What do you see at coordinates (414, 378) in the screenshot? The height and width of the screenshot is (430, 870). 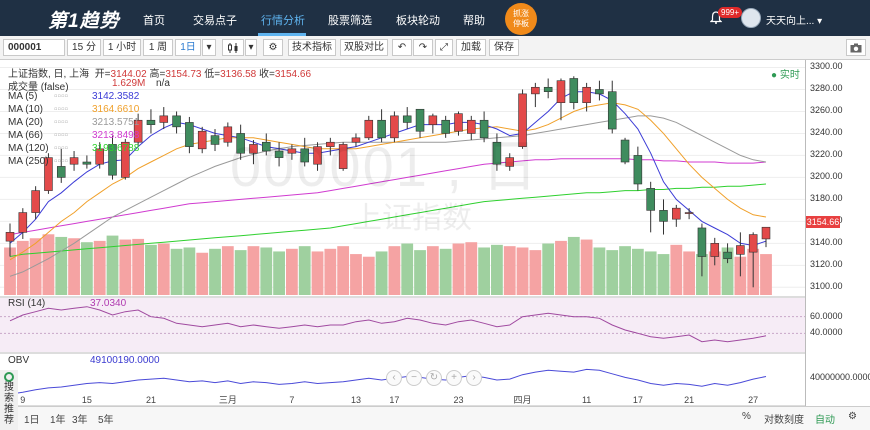 I see `zoom-out-icon: −` at bounding box center [414, 378].